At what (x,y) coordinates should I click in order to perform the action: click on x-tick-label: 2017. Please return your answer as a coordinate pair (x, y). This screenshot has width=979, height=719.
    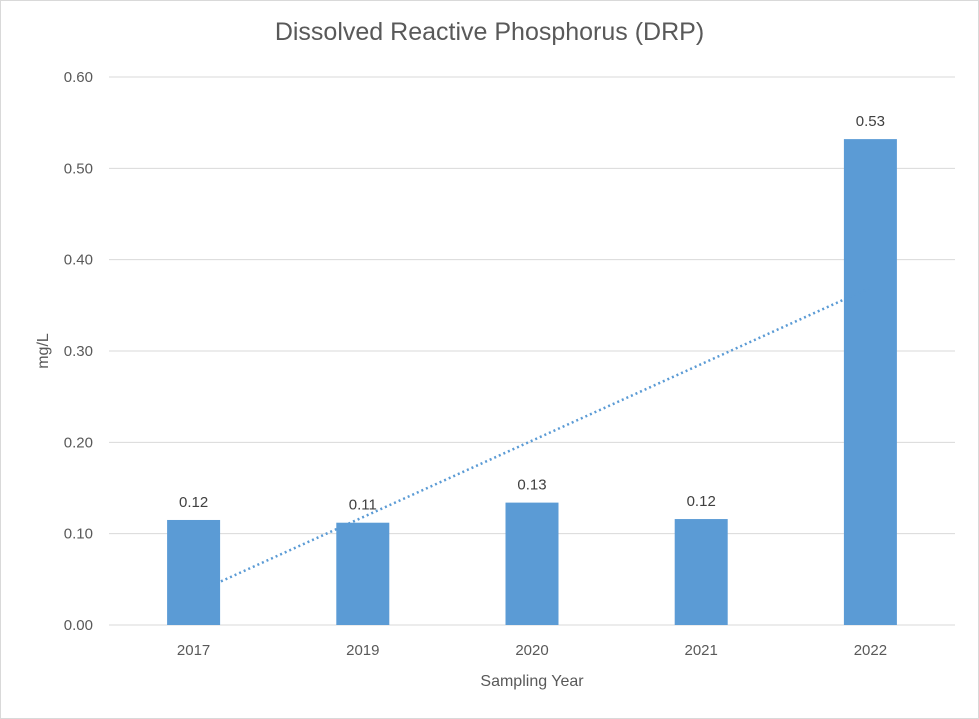
    Looking at the image, I should click on (193, 650).